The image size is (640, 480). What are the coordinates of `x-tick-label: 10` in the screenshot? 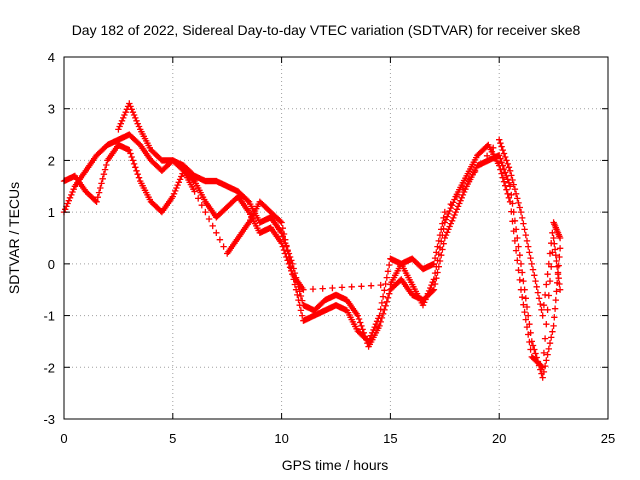 It's located at (281, 438).